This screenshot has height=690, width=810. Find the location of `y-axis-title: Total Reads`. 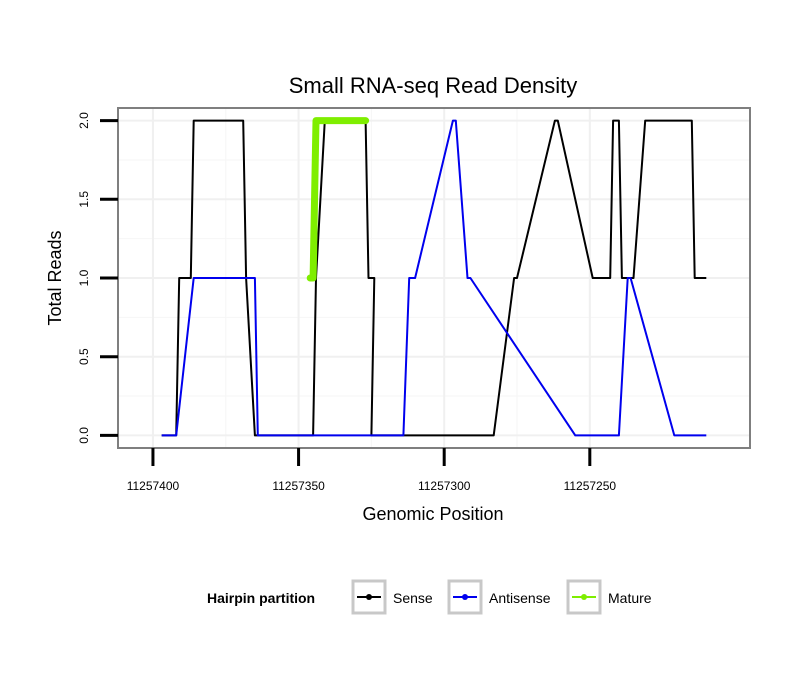

y-axis-title: Total Reads is located at coordinates (55, 277).